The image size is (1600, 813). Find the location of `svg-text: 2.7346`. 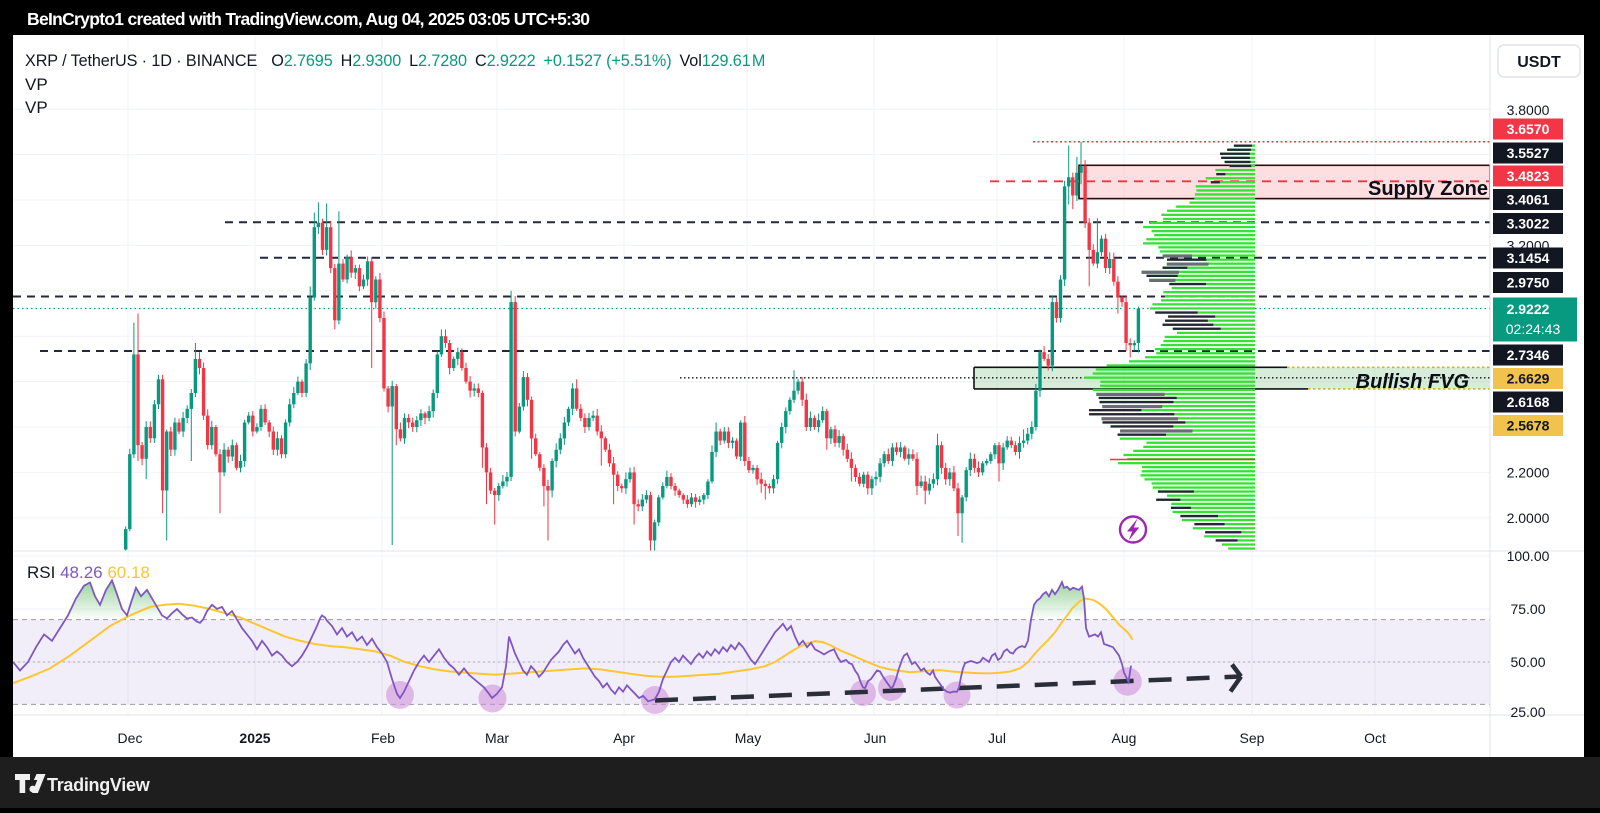

svg-text: 2.7346 is located at coordinates (1528, 355).